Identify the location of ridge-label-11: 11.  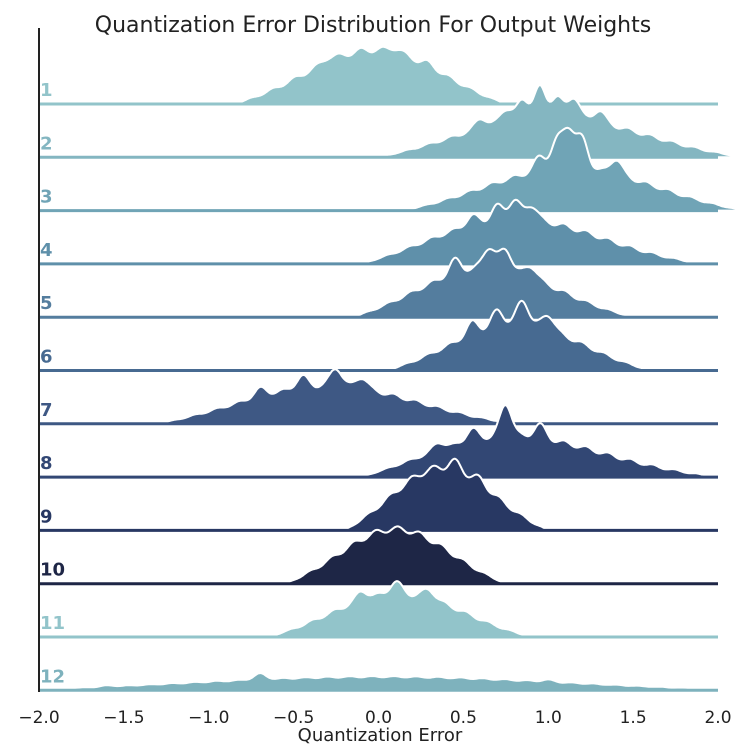
(52, 623).